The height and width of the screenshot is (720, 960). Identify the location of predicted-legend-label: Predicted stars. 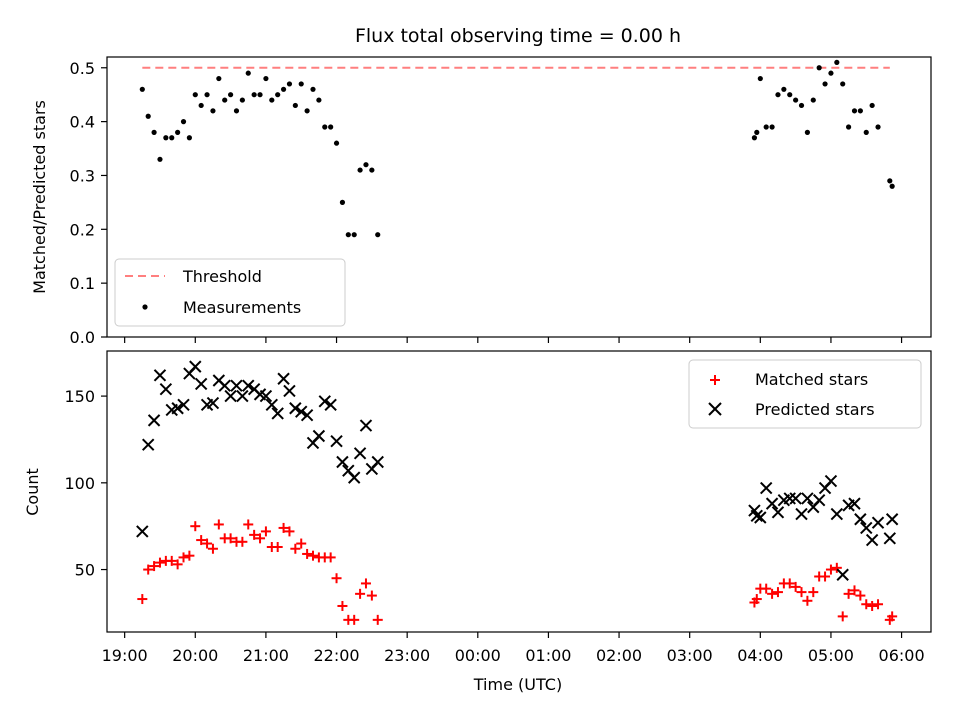
(815, 409).